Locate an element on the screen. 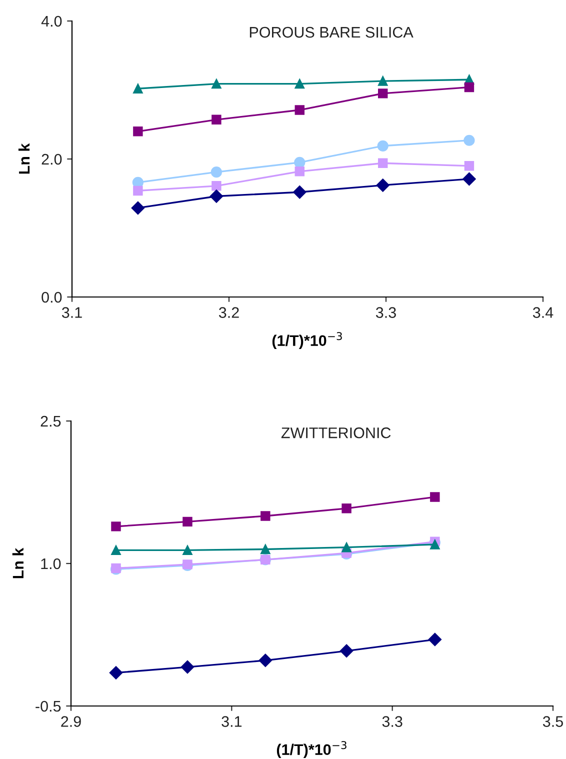 The height and width of the screenshot is (759, 566). x-tick-label: 2.9 is located at coordinates (71, 721).